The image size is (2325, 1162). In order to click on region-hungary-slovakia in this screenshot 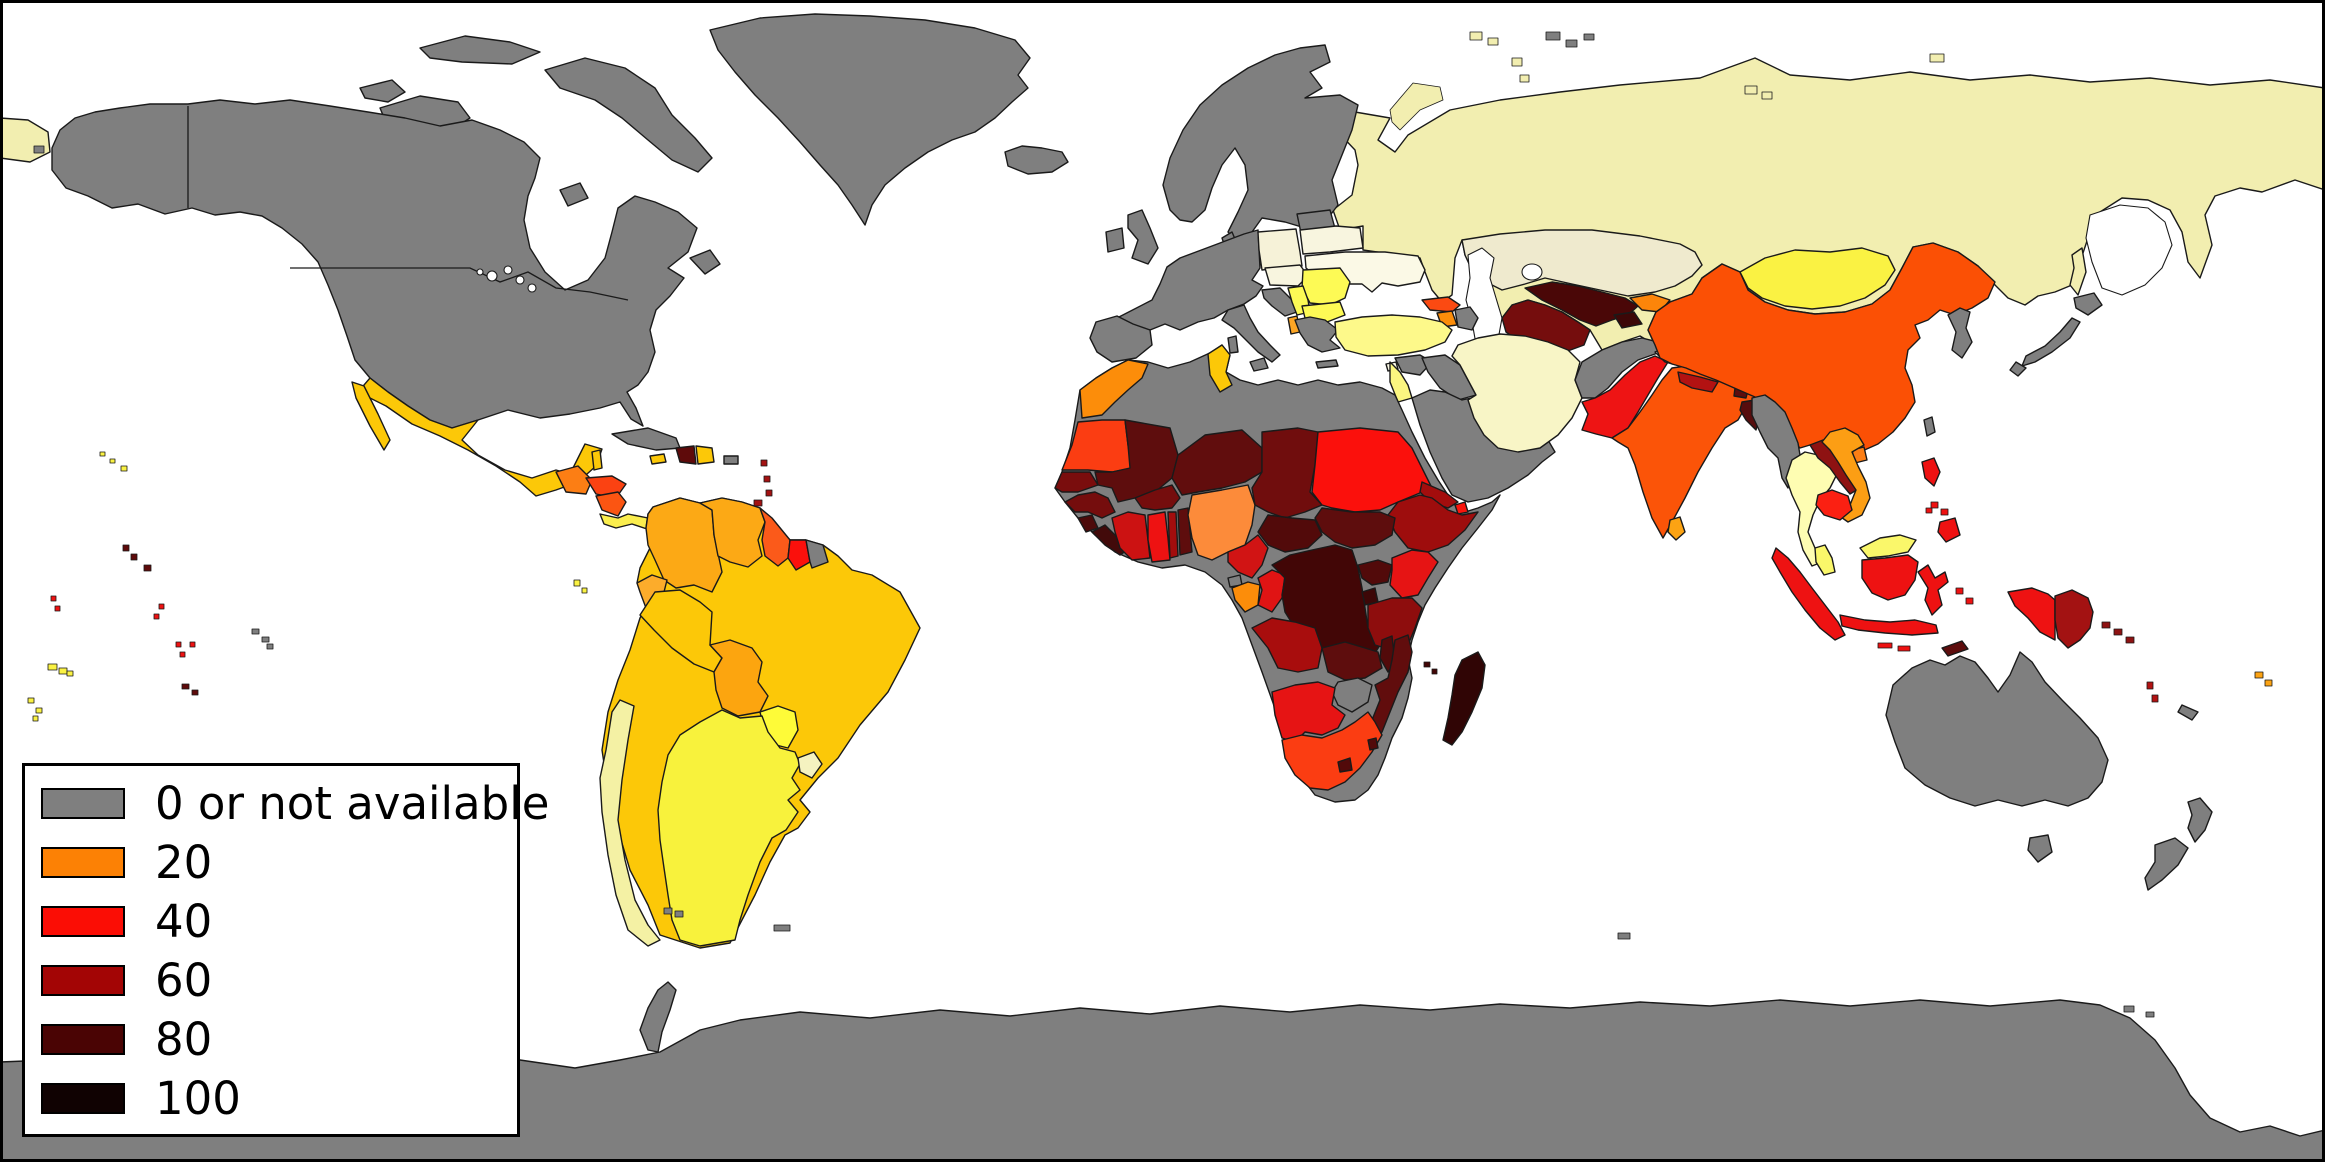, I will do `click(1286, 275)`.